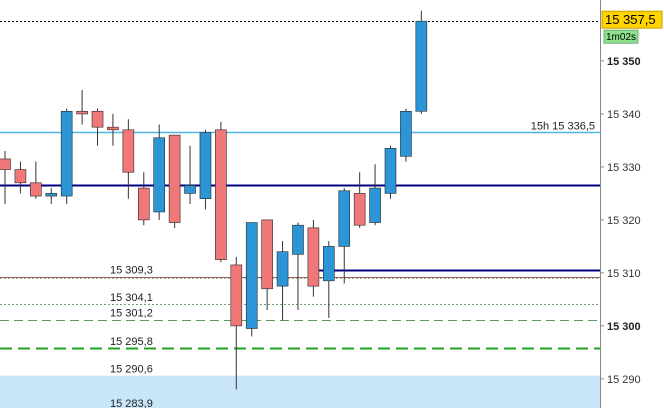 Image resolution: width=664 pixels, height=408 pixels. Describe the element at coordinates (624, 274) in the screenshot. I see `price-tick-label: 15 310` at that location.